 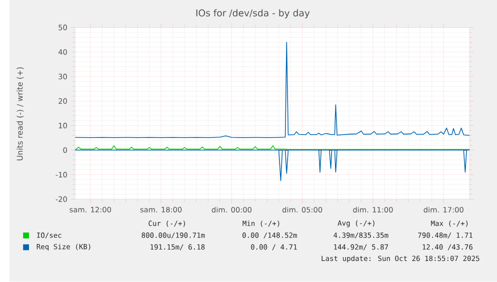 What do you see at coordinates (272, 166) in the screenshot?
I see `line-series` at bounding box center [272, 166].